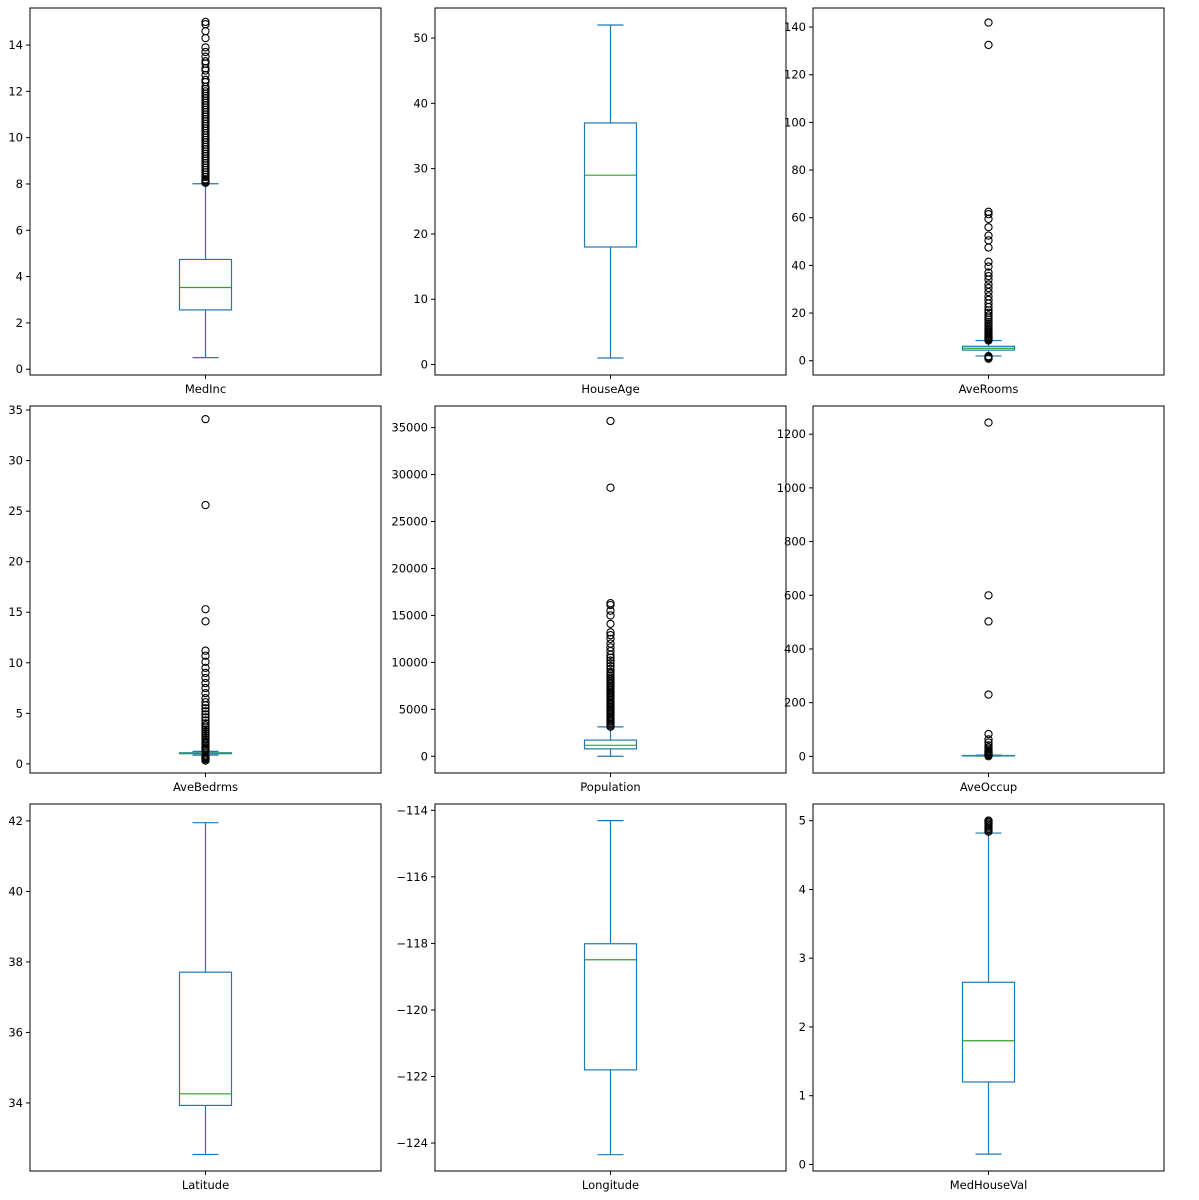 The width and height of the screenshot is (1199, 1200). I want to click on y-tick-label: 36, so click(15, 1032).